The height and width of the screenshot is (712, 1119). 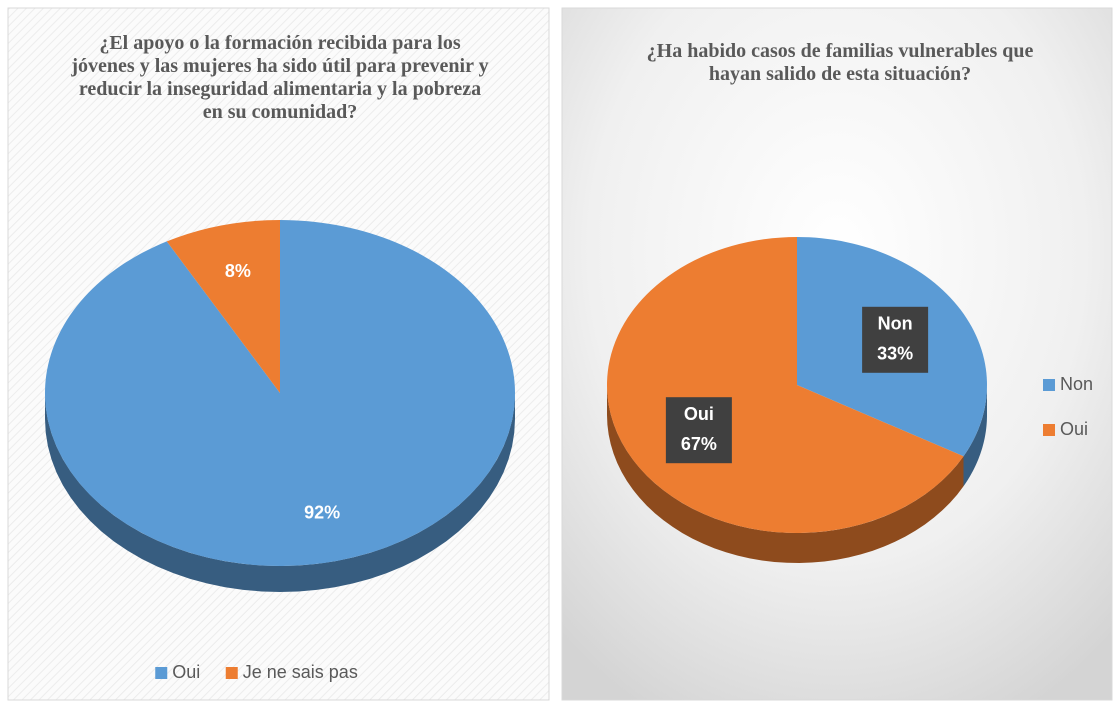 What do you see at coordinates (300, 672) in the screenshot?
I see `legend-label: Je ne sais pas` at bounding box center [300, 672].